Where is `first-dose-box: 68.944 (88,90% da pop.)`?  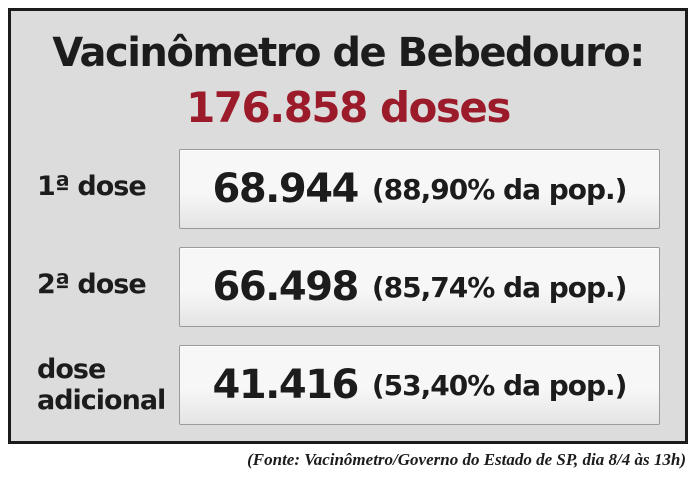 first-dose-box: 68.944 (88,90% da pop.) is located at coordinates (419, 189).